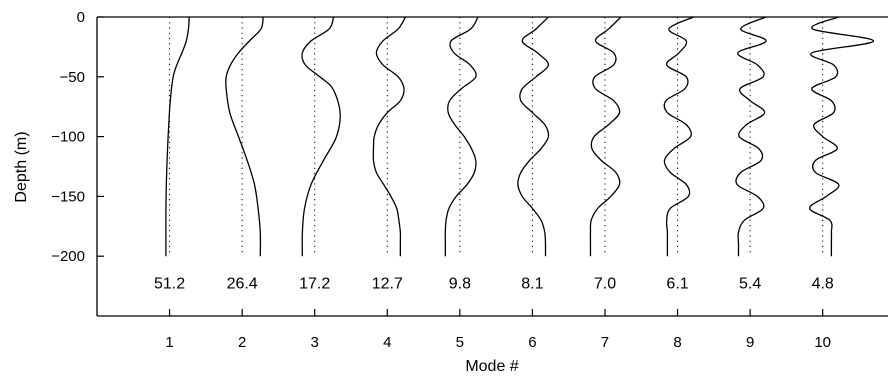 Image resolution: width=889 pixels, height=376 pixels. What do you see at coordinates (242, 284) in the screenshot?
I see `mode-2-value: 26.4` at bounding box center [242, 284].